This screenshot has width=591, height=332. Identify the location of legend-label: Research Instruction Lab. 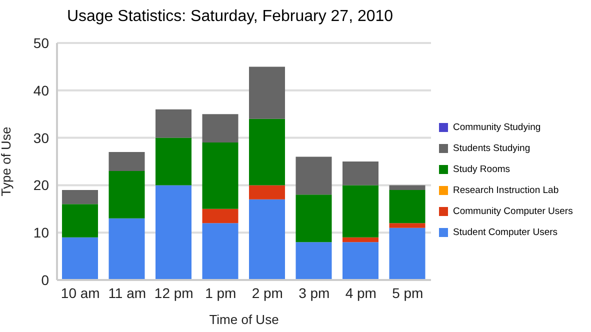
(506, 190).